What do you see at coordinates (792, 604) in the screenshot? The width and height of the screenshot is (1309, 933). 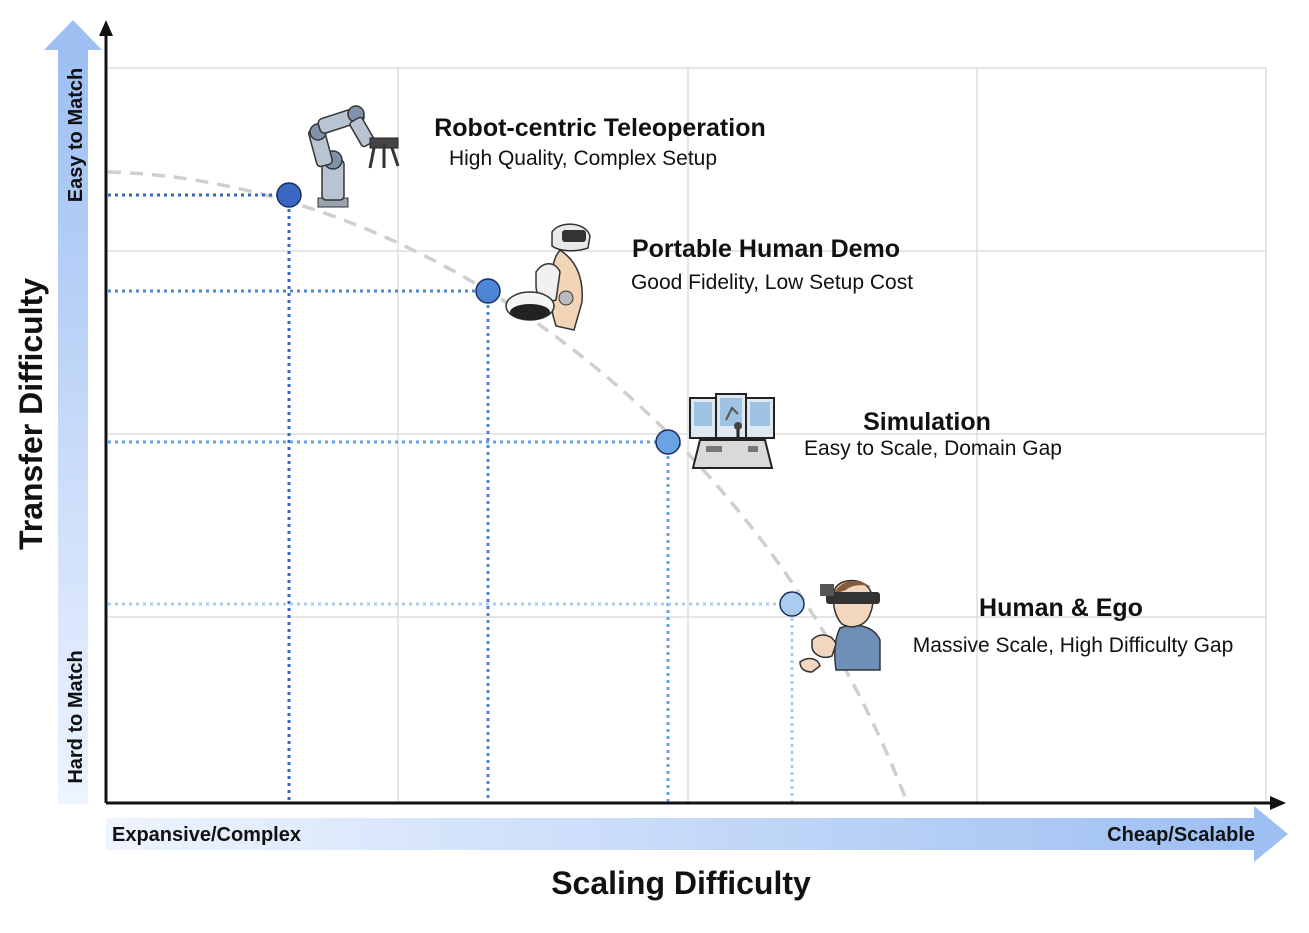 I see `point-human` at bounding box center [792, 604].